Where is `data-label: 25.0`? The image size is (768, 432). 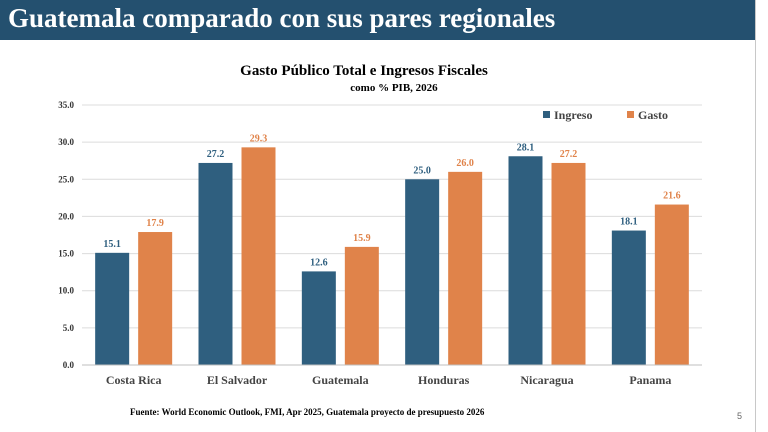 data-label: 25.0 is located at coordinates (422, 170).